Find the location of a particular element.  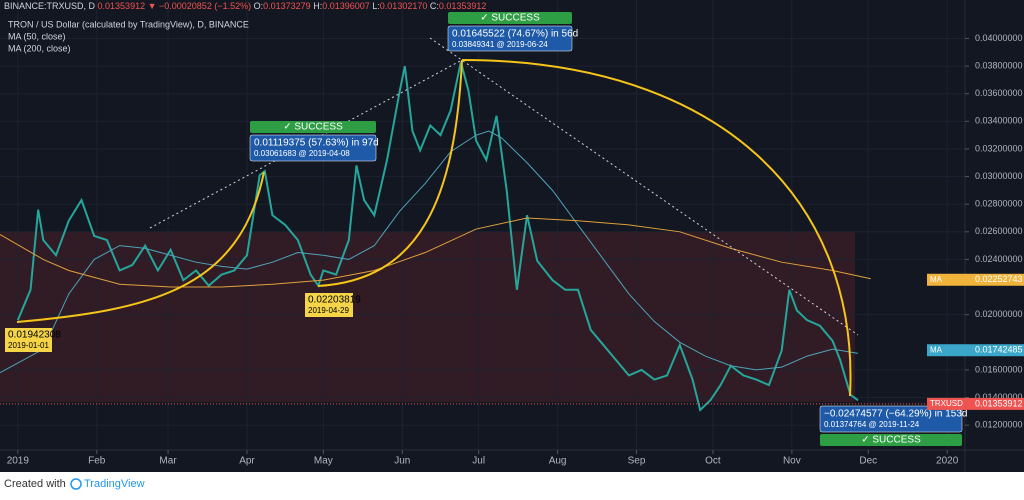

x-tick-label: Aug is located at coordinates (558, 461).